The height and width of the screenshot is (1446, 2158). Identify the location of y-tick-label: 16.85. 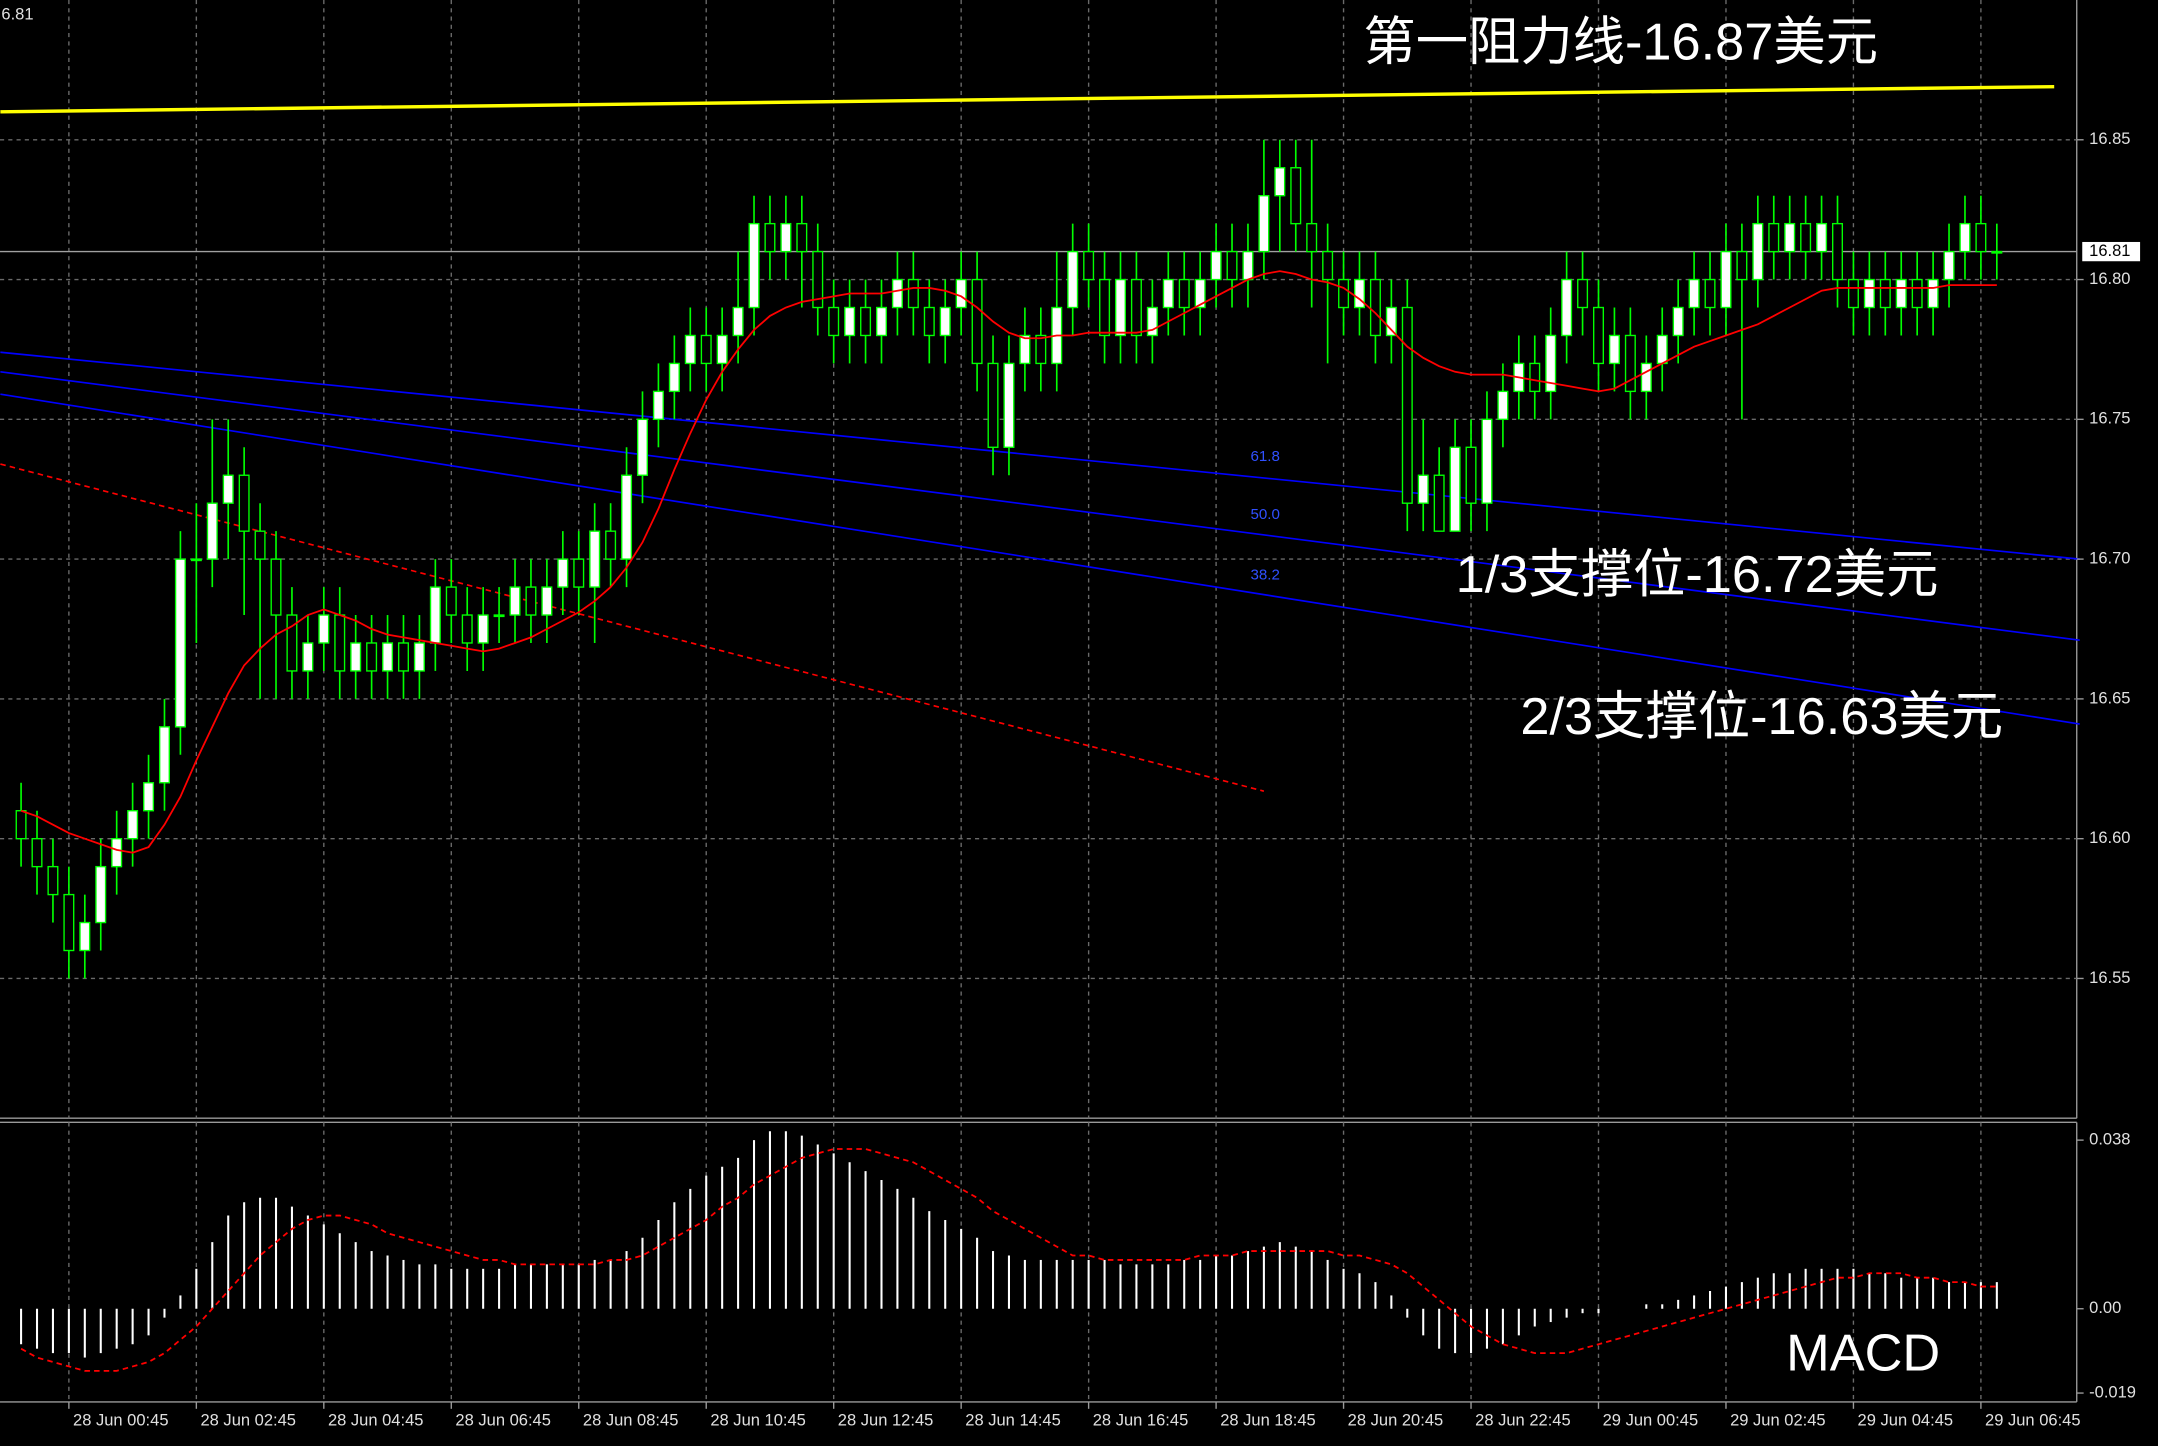
(2109, 138).